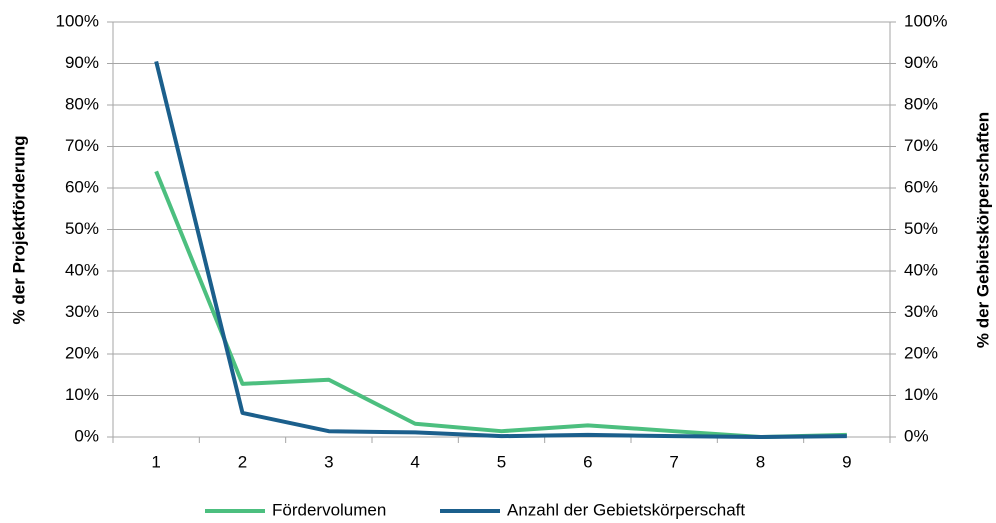 This screenshot has height=523, width=996. Describe the element at coordinates (328, 461) in the screenshot. I see `x-tick-label: 3` at that location.